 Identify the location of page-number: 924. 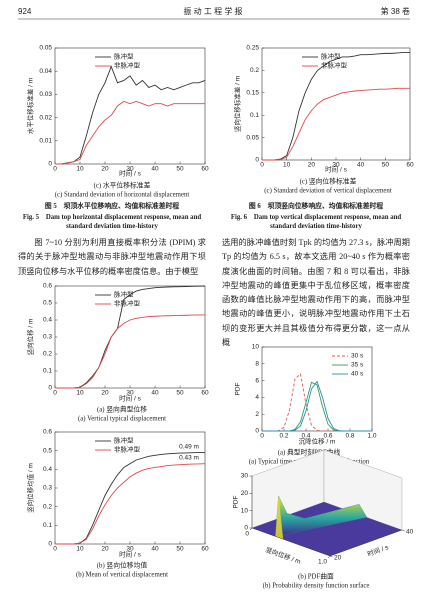
(25, 11).